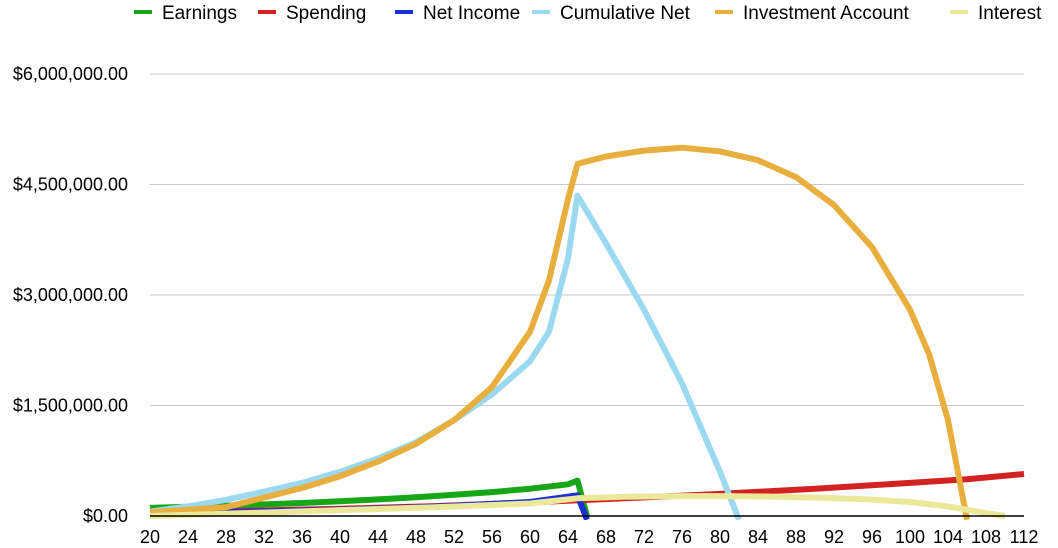 Image resolution: width=1058 pixels, height=548 pixels. I want to click on x-tick-label: 28, so click(226, 537).